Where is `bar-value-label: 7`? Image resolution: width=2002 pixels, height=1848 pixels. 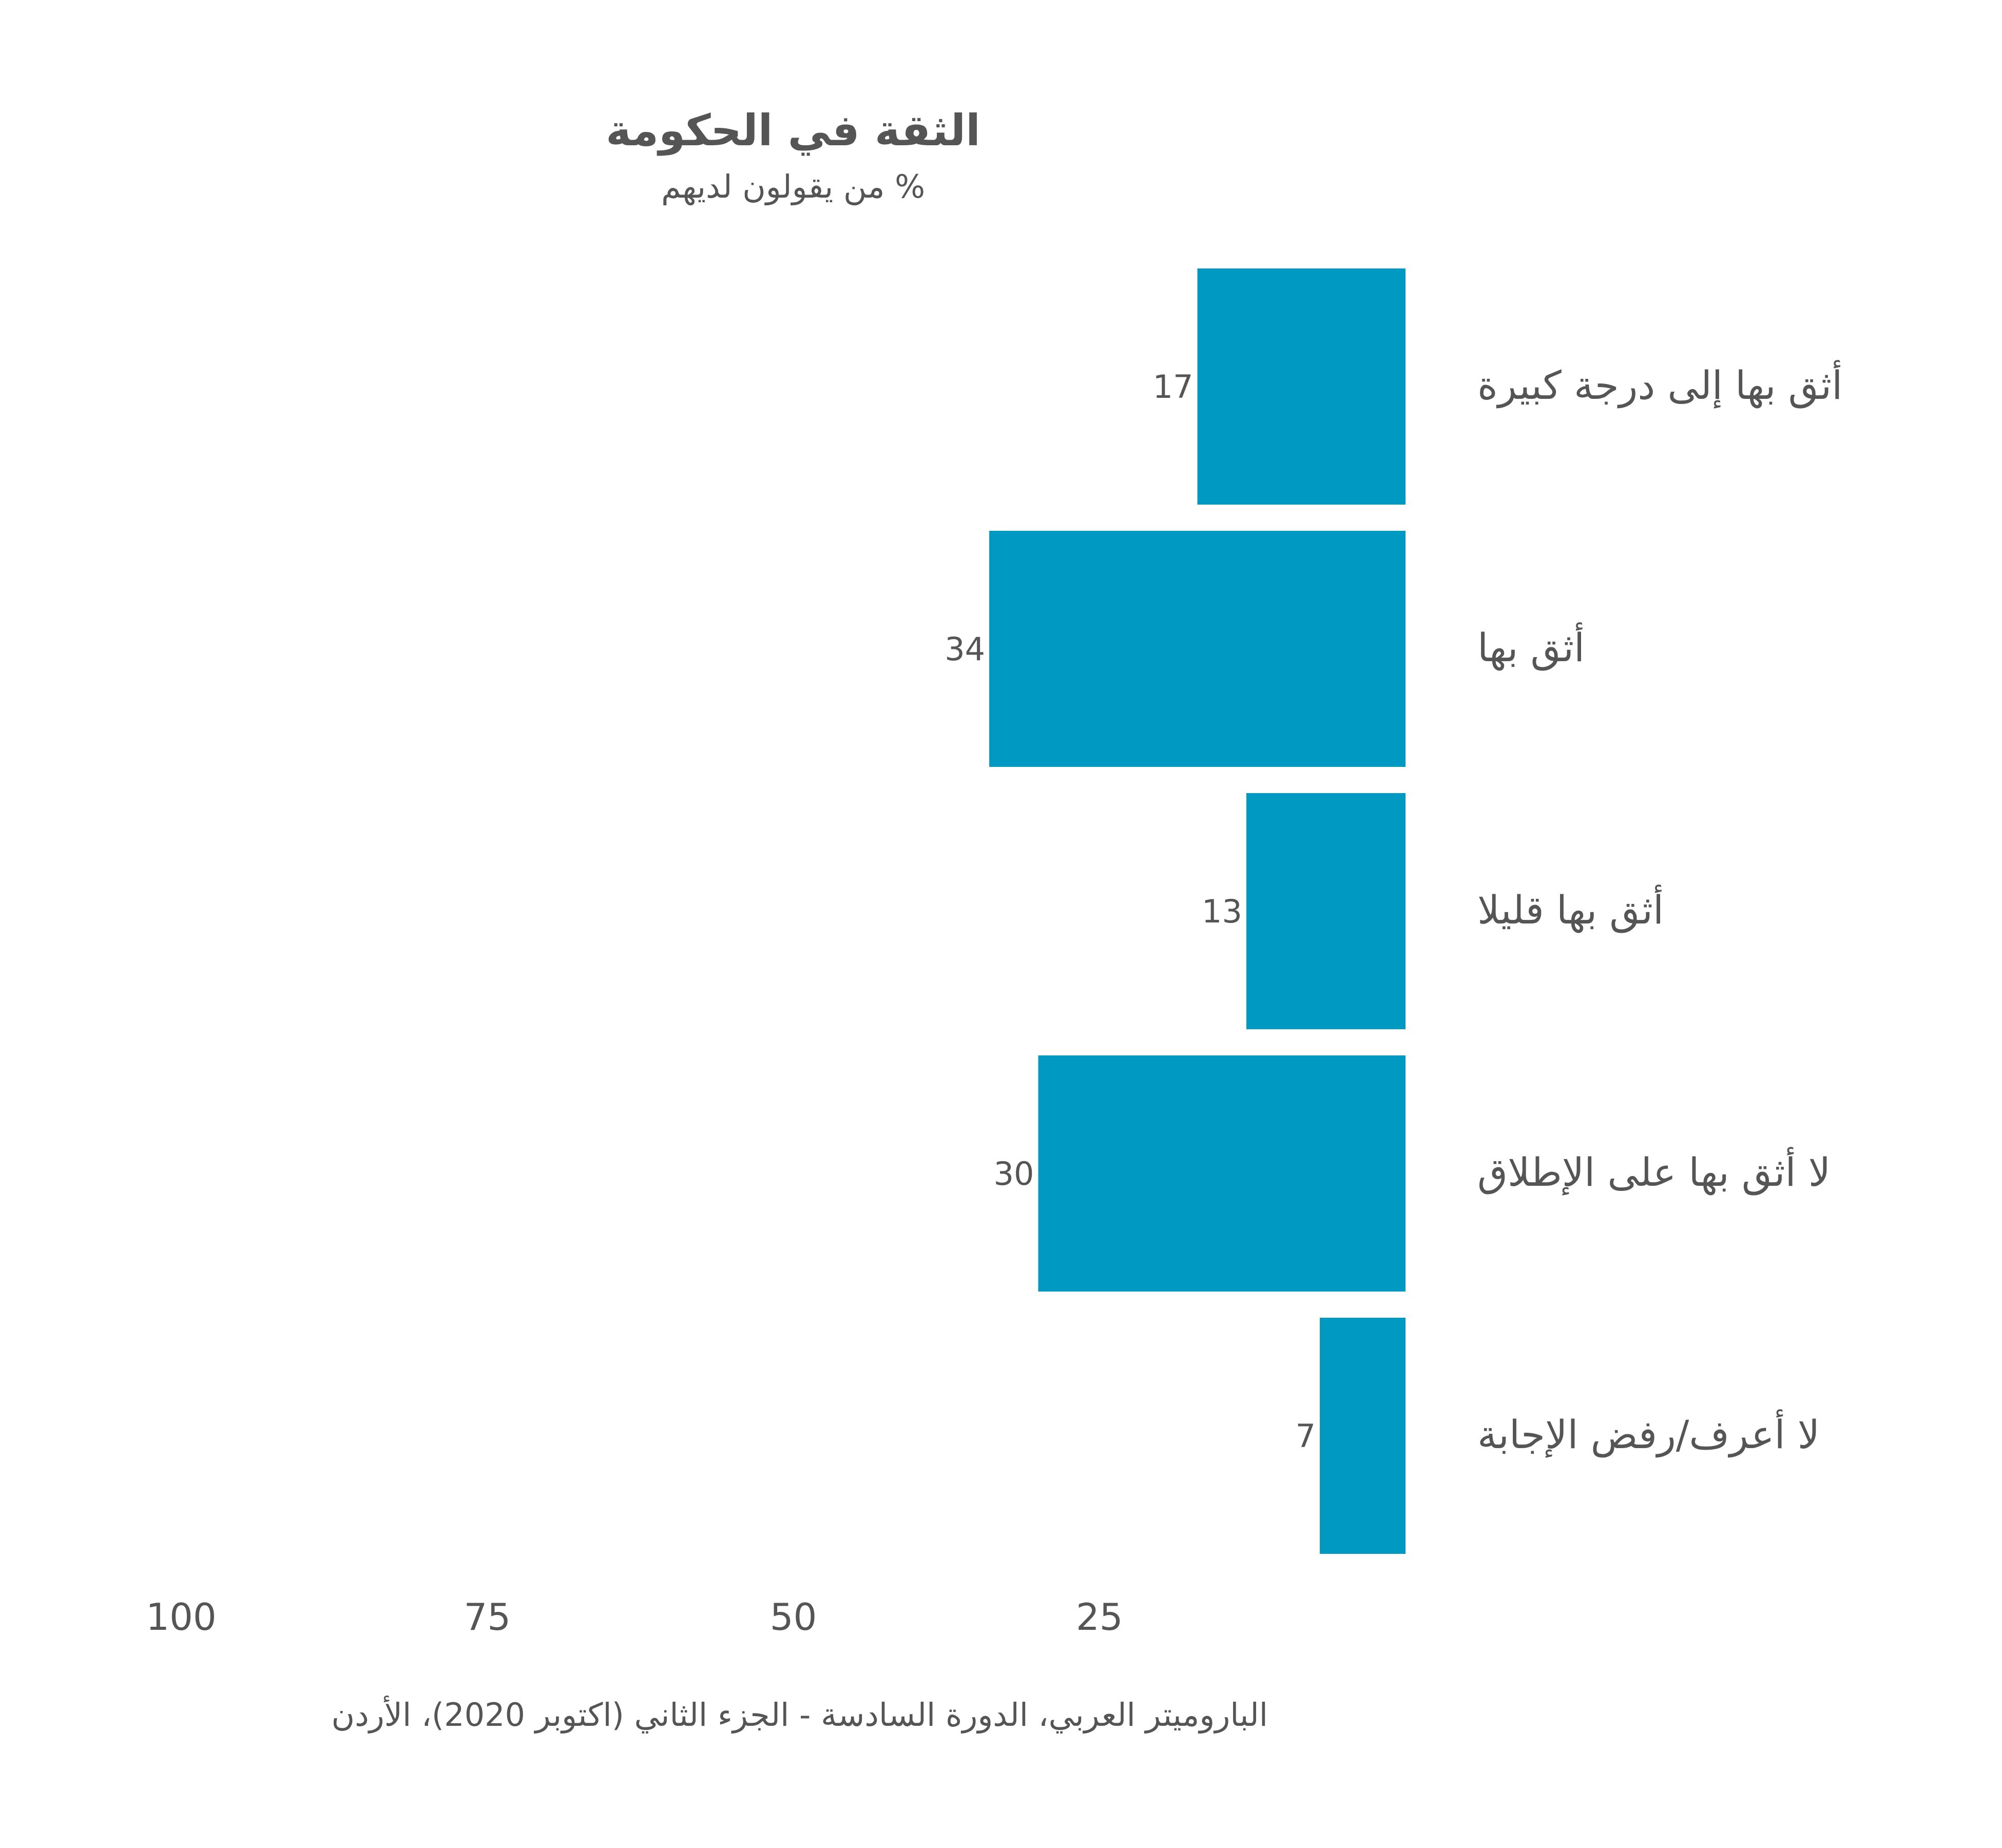 bar-value-label: 7 is located at coordinates (1306, 1436).